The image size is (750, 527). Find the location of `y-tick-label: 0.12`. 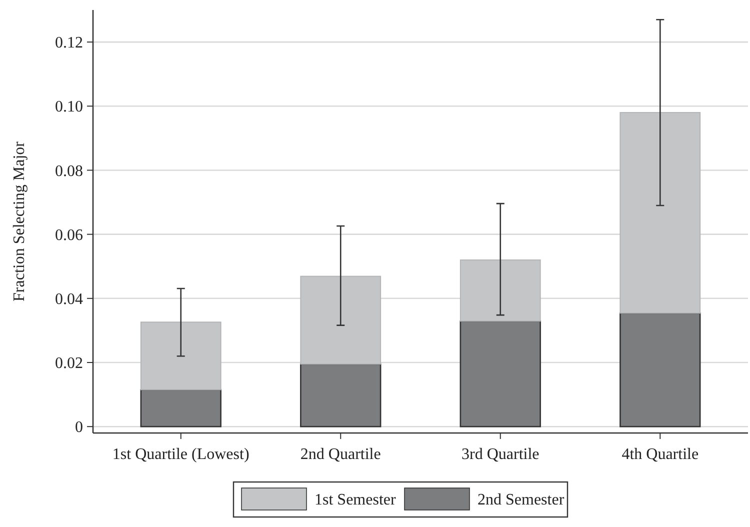

y-tick-label: 0.12 is located at coordinates (69, 43).